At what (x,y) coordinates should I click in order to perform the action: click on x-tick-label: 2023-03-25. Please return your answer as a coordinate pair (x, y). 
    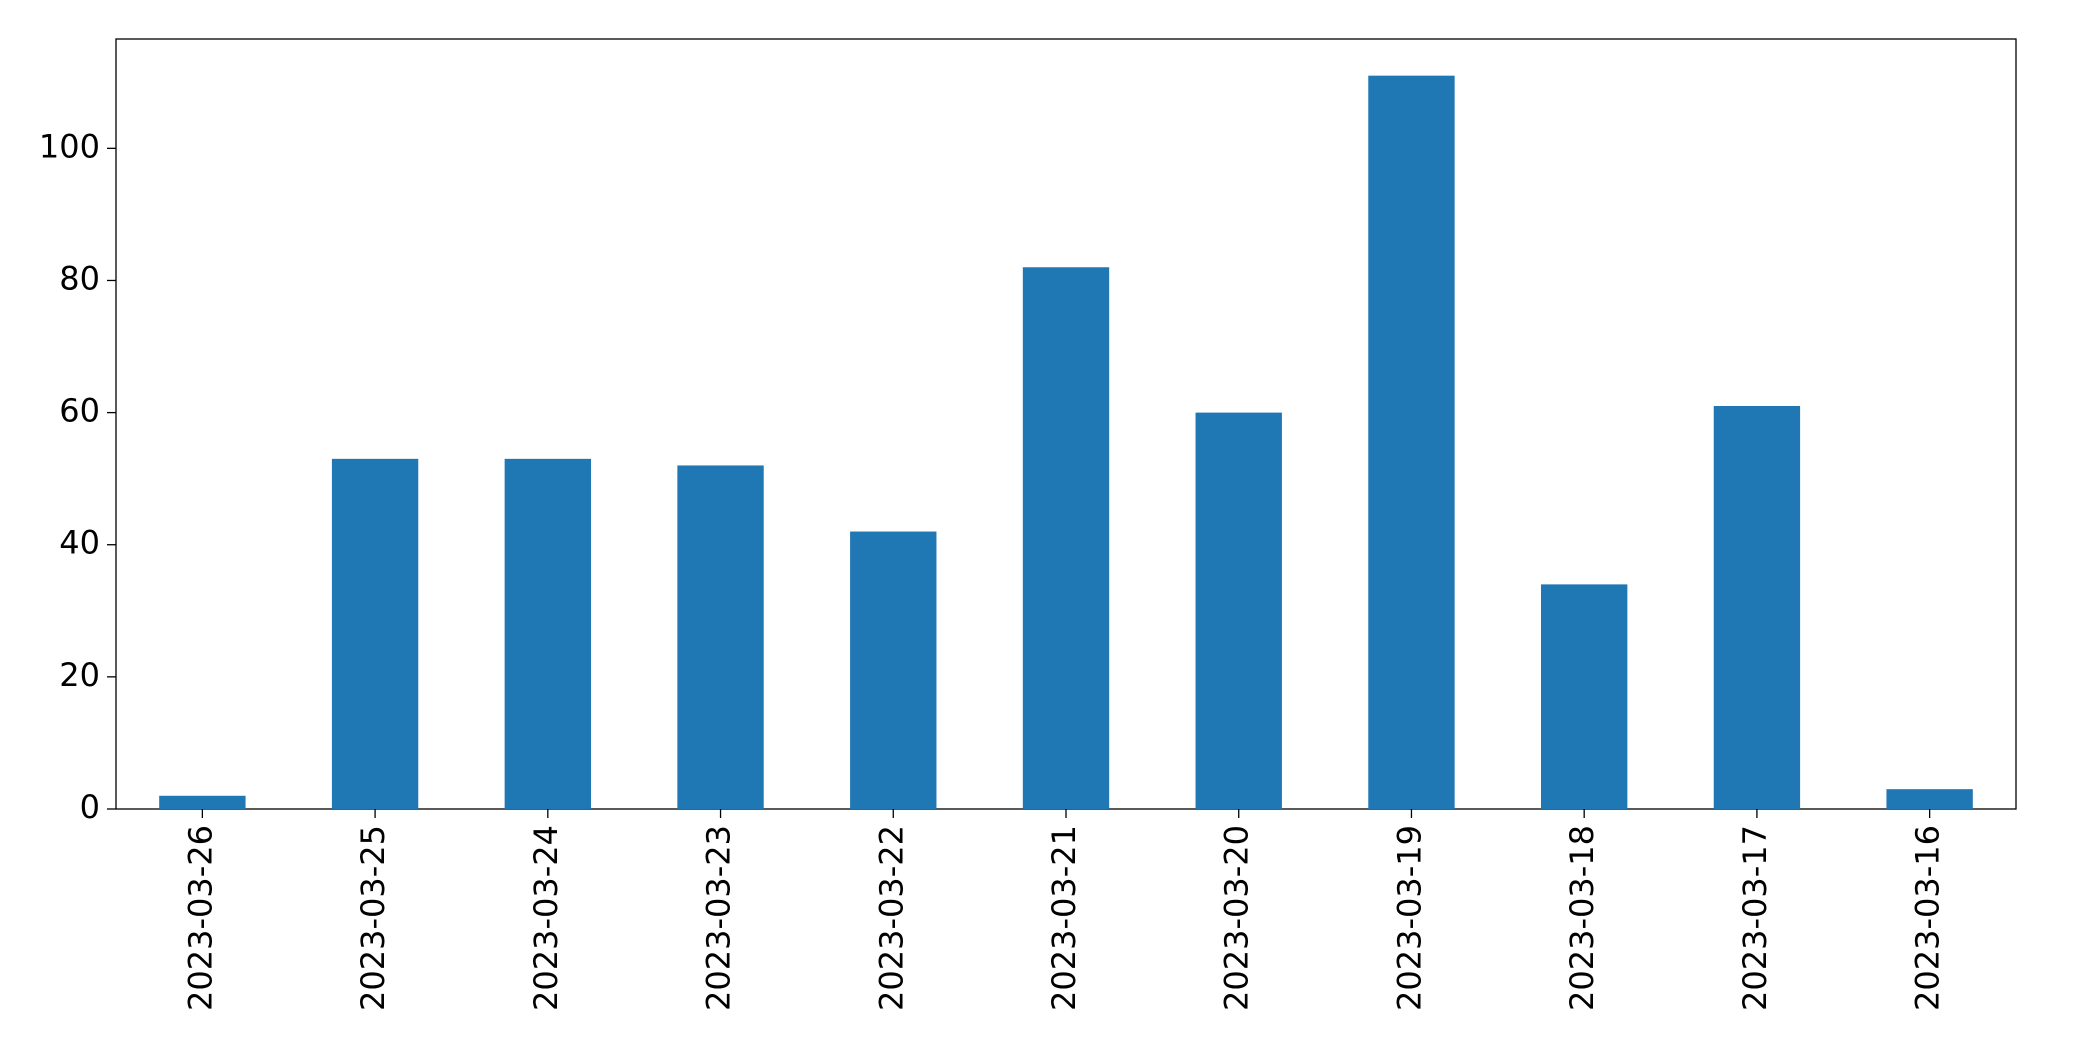
    Looking at the image, I should click on (373, 918).